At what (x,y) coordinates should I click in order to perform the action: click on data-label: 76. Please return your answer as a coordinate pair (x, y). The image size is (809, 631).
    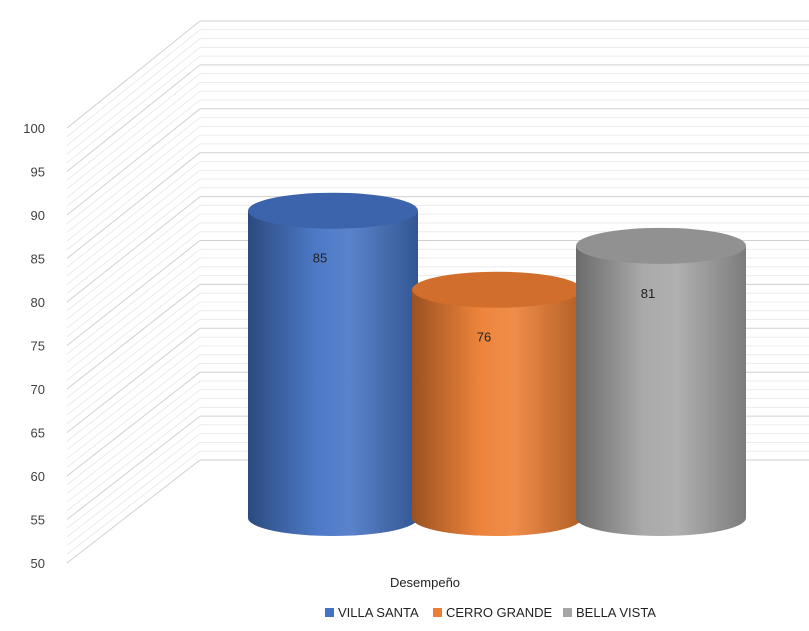
    Looking at the image, I should click on (484, 337).